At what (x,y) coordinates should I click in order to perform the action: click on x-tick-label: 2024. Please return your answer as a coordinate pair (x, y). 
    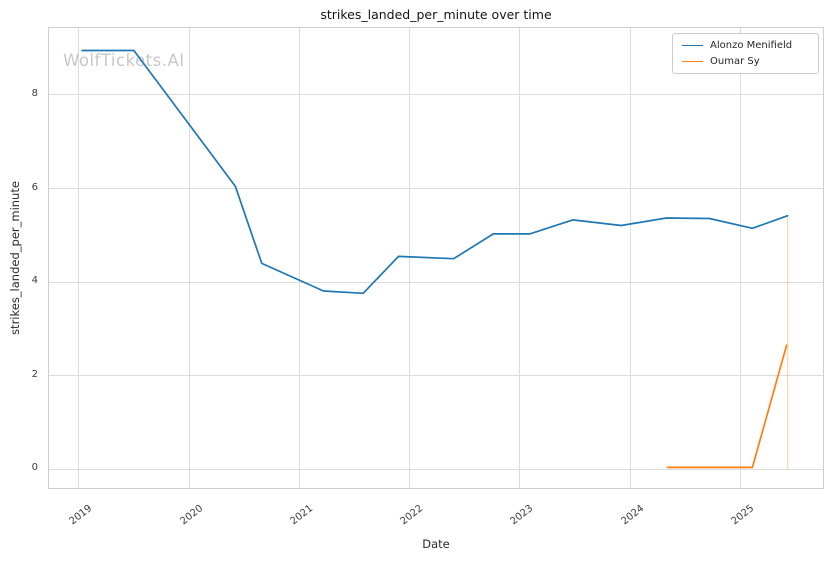
    Looking at the image, I should click on (632, 515).